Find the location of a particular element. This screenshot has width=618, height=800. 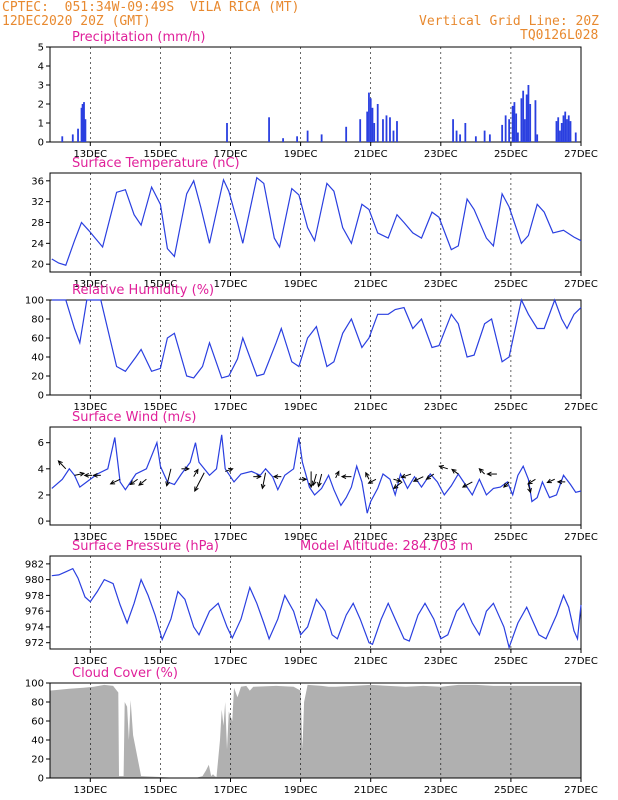

precip-xtick-label: 17DEC is located at coordinates (231, 154).